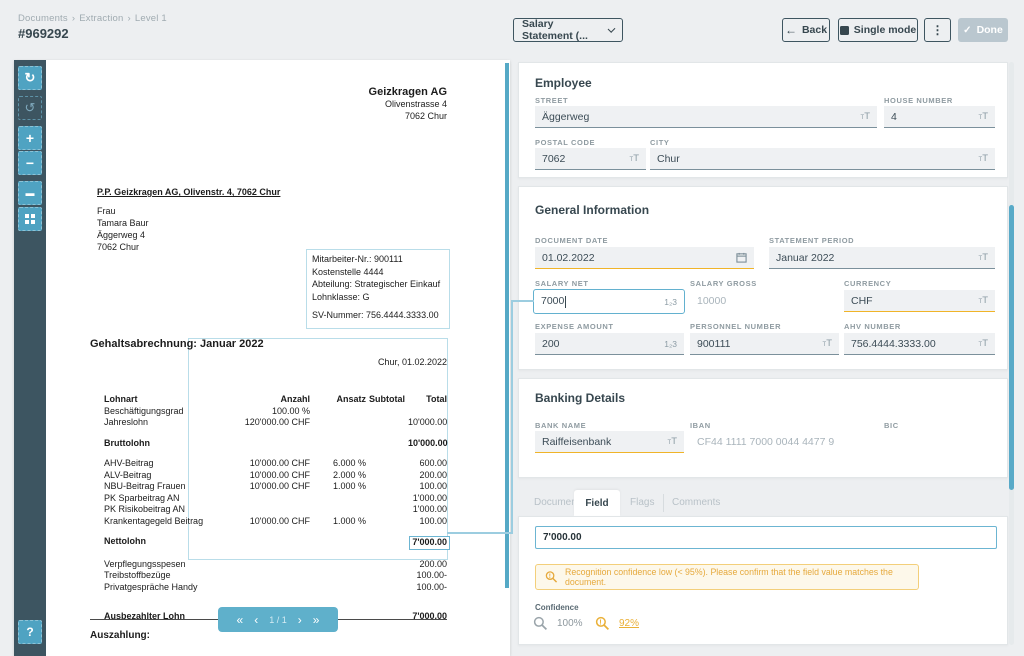 This screenshot has height=656, width=1024. What do you see at coordinates (663, 503) in the screenshot?
I see `tab-divider` at bounding box center [663, 503].